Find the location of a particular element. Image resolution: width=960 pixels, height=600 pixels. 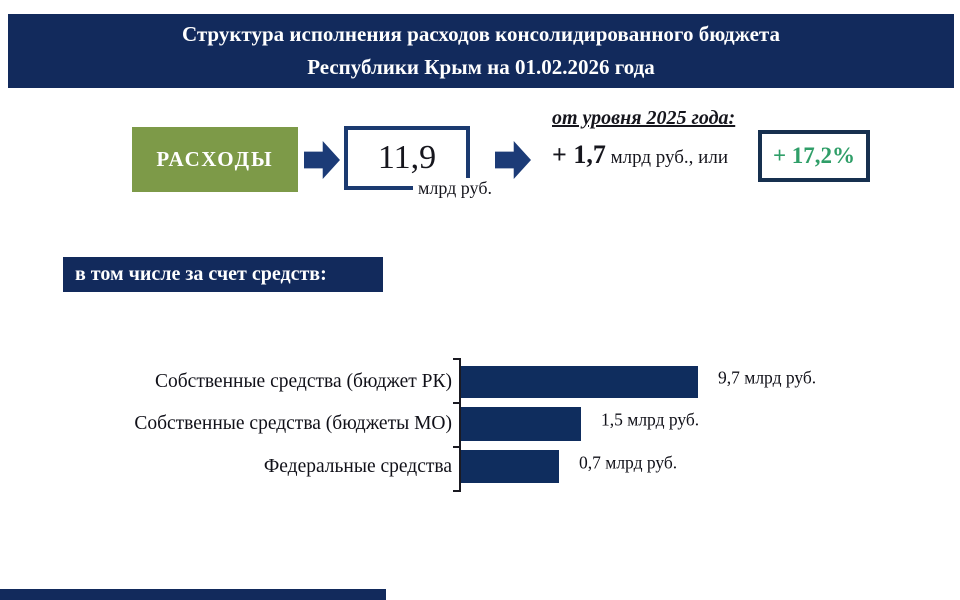

delta-percent: + 17,2% is located at coordinates (814, 155).